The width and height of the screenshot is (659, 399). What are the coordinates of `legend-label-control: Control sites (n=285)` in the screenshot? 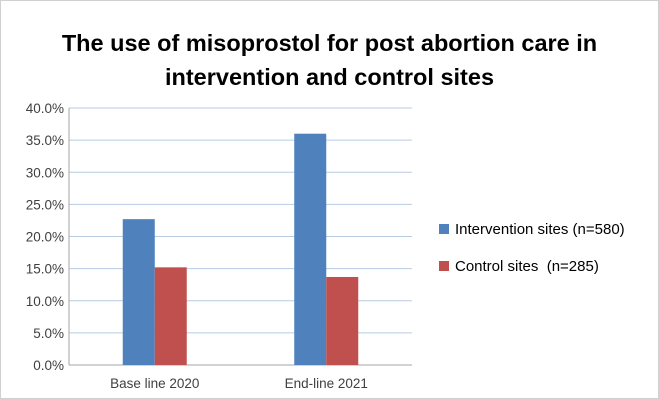 It's located at (527, 266).